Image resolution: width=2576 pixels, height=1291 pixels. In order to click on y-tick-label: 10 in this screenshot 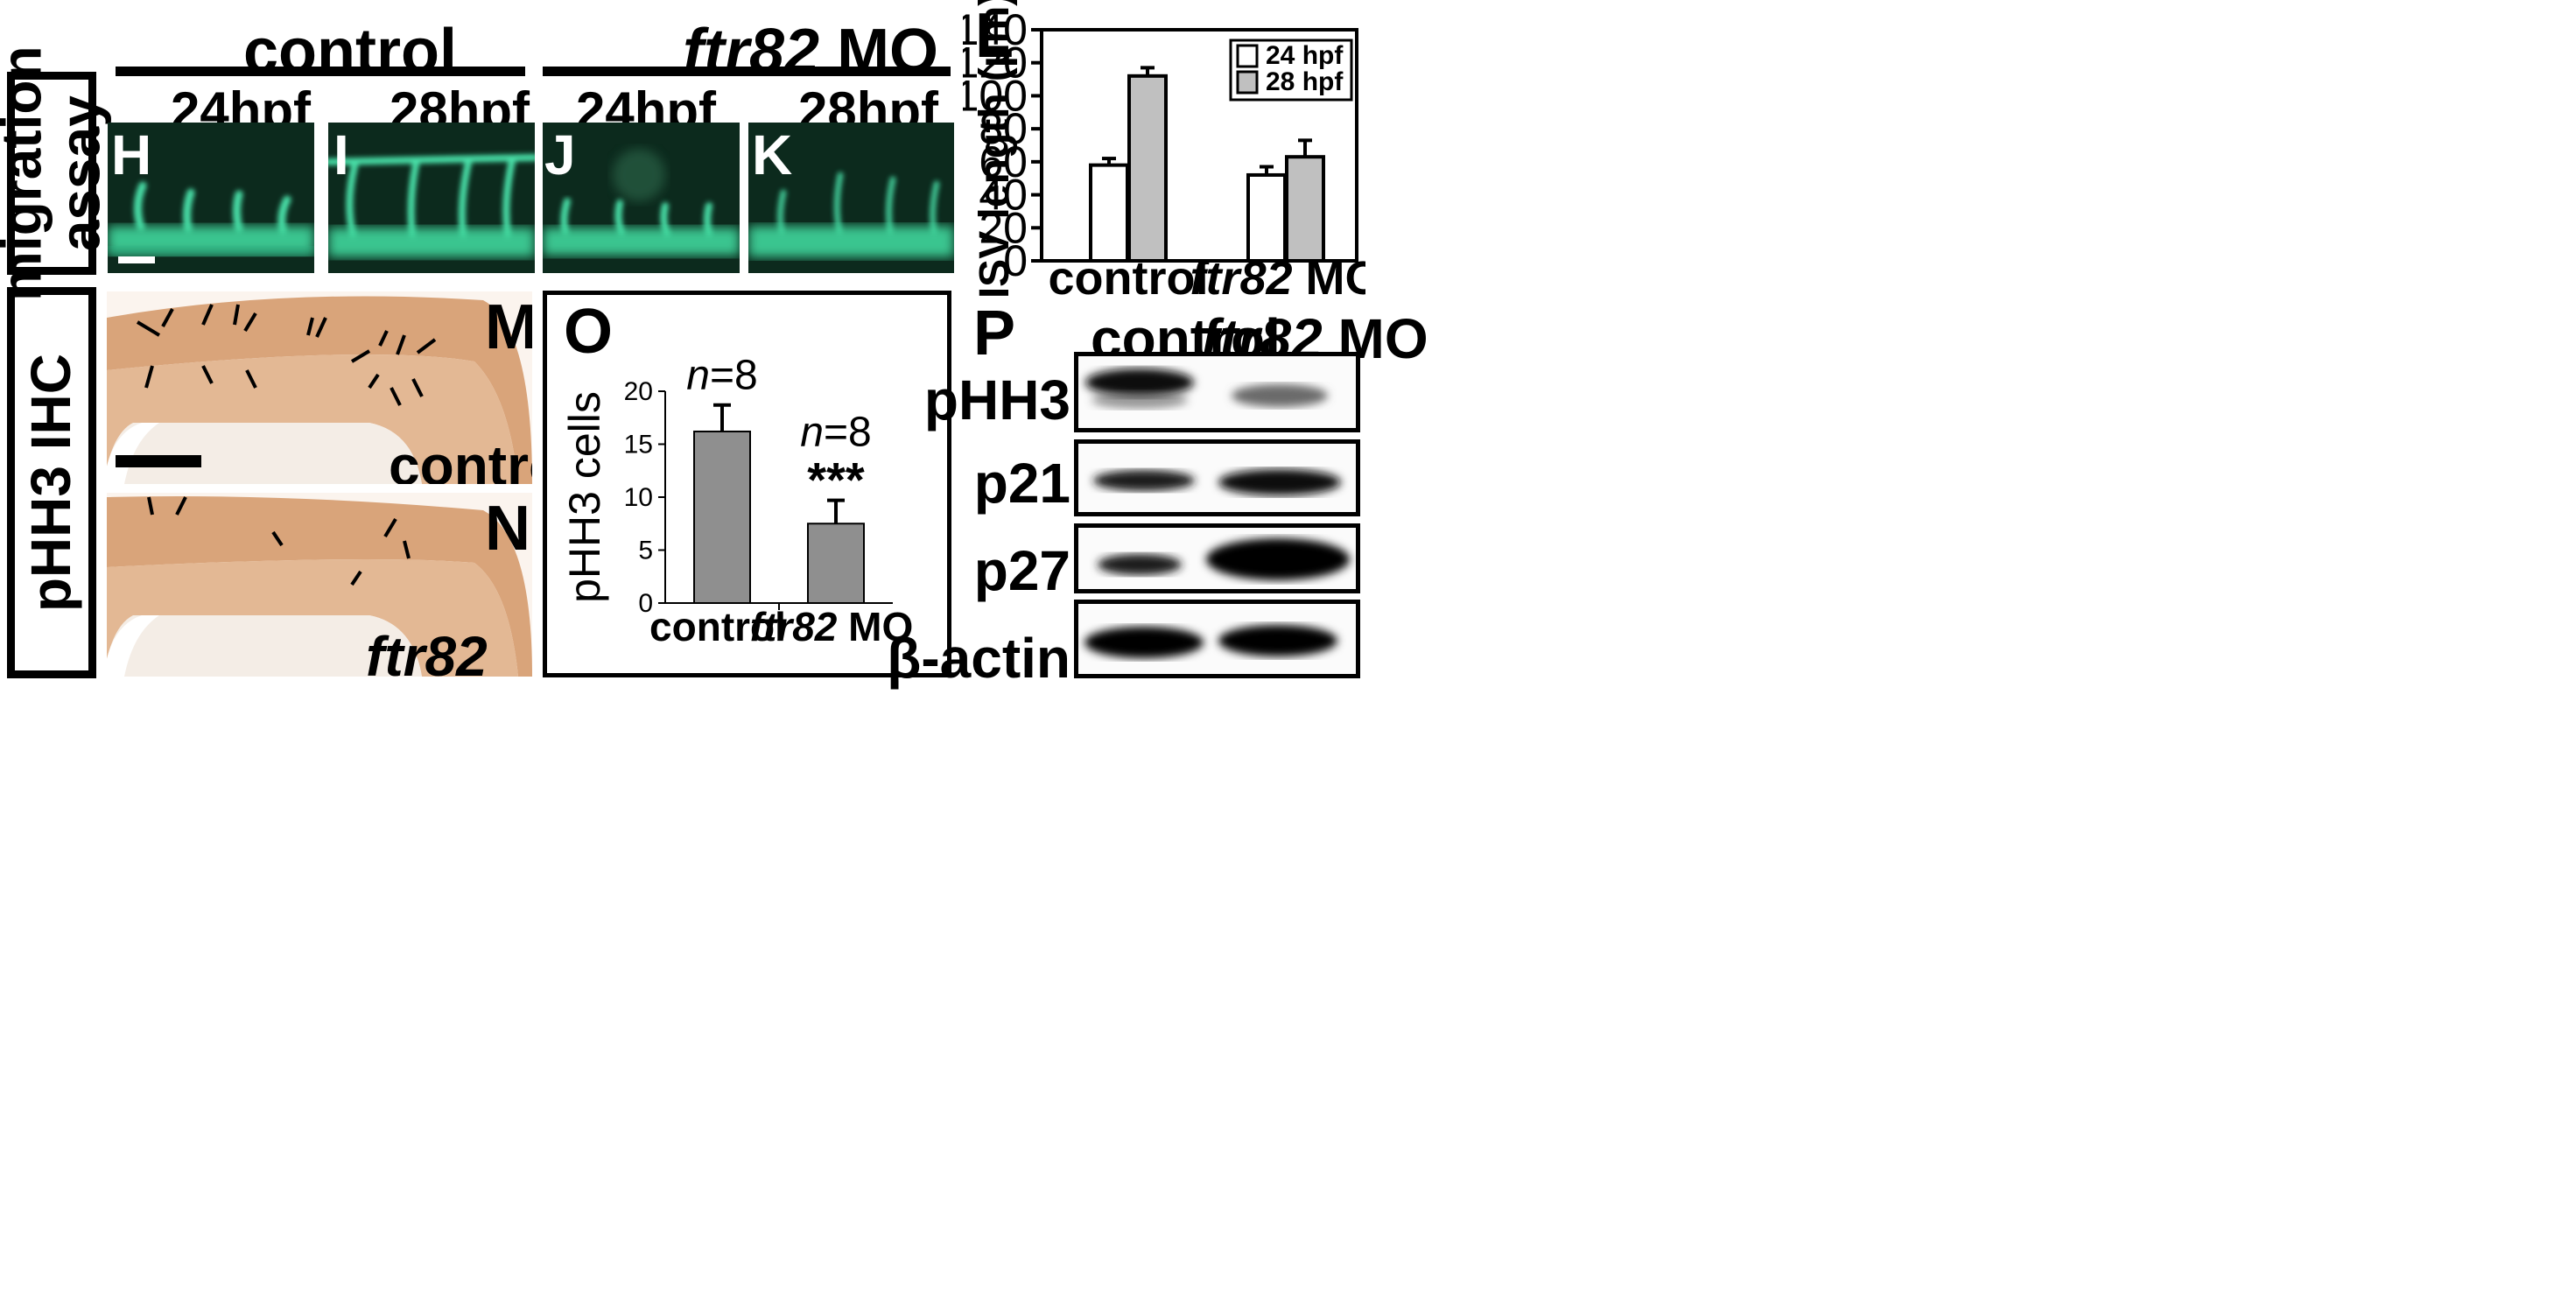, I will do `click(638, 497)`.